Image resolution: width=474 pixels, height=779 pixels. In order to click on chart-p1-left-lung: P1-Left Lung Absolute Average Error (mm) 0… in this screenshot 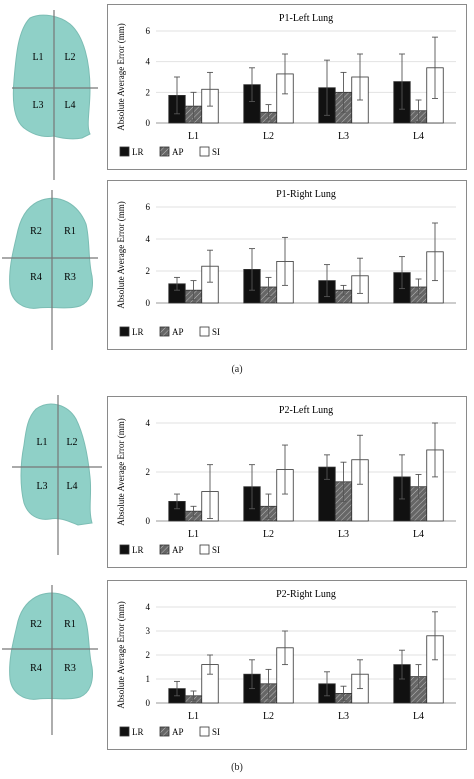, I will do `click(286, 85)`.